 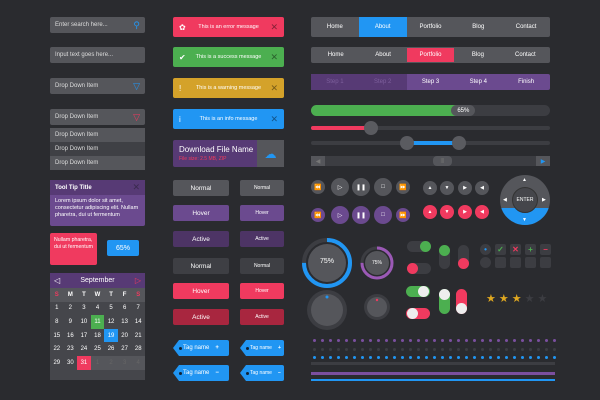 I want to click on play-icon: ▷, so click(x=340, y=187).